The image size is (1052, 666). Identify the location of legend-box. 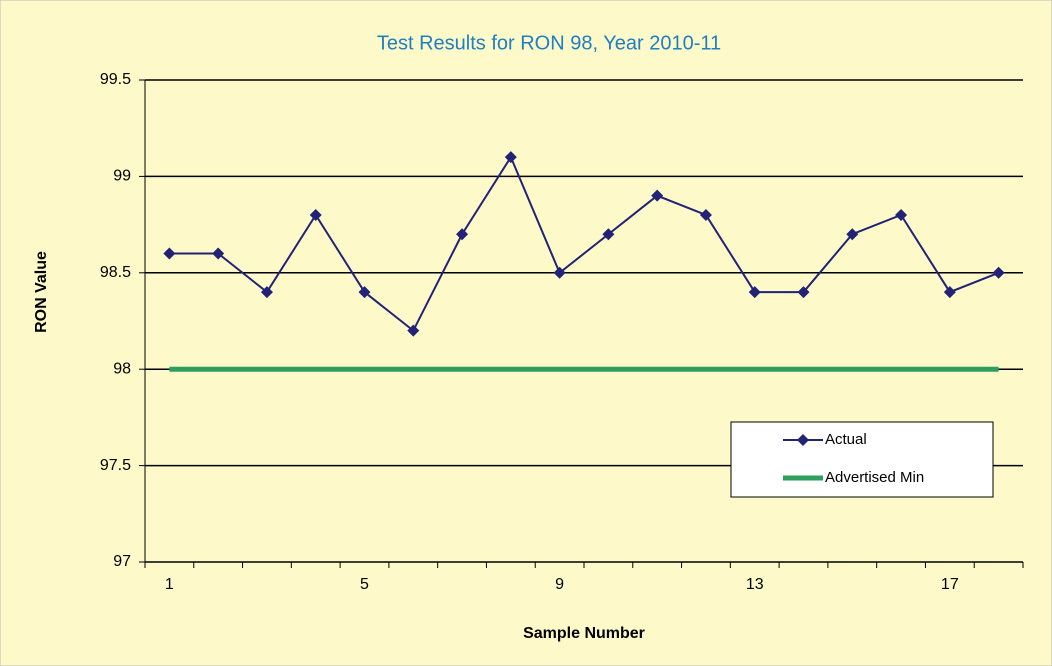
(862, 459).